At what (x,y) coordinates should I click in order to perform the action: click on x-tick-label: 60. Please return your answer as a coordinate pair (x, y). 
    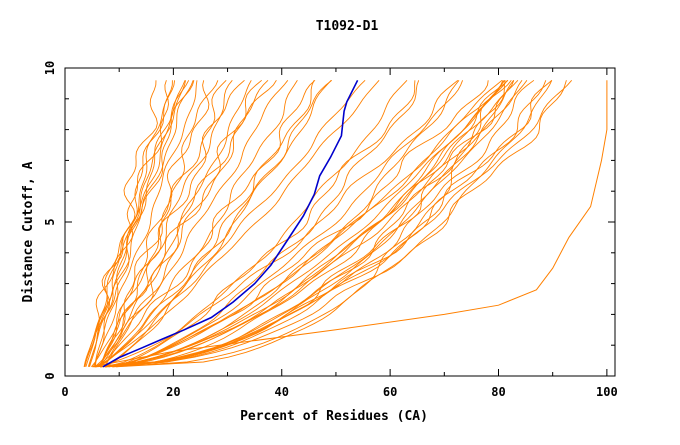
    Looking at the image, I should click on (390, 392).